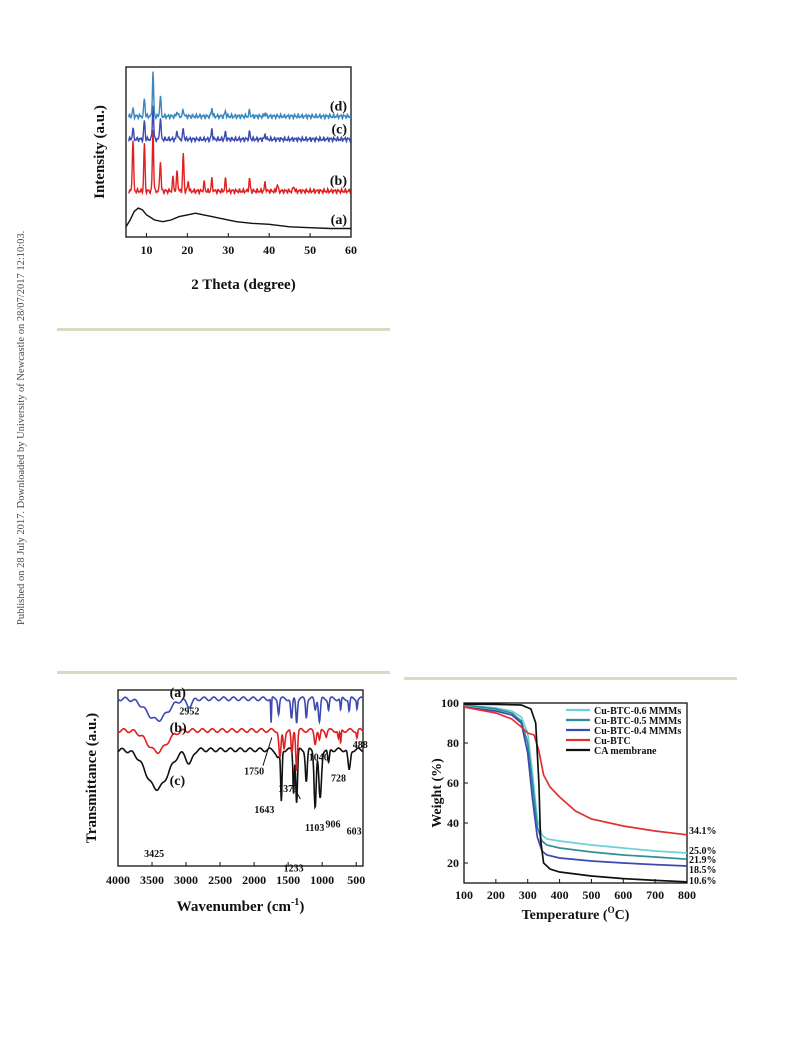 This screenshot has height=1039, width=793. Describe the element at coordinates (310, 250) in the screenshot. I see `xrd-x-tick-label: 50` at that location.